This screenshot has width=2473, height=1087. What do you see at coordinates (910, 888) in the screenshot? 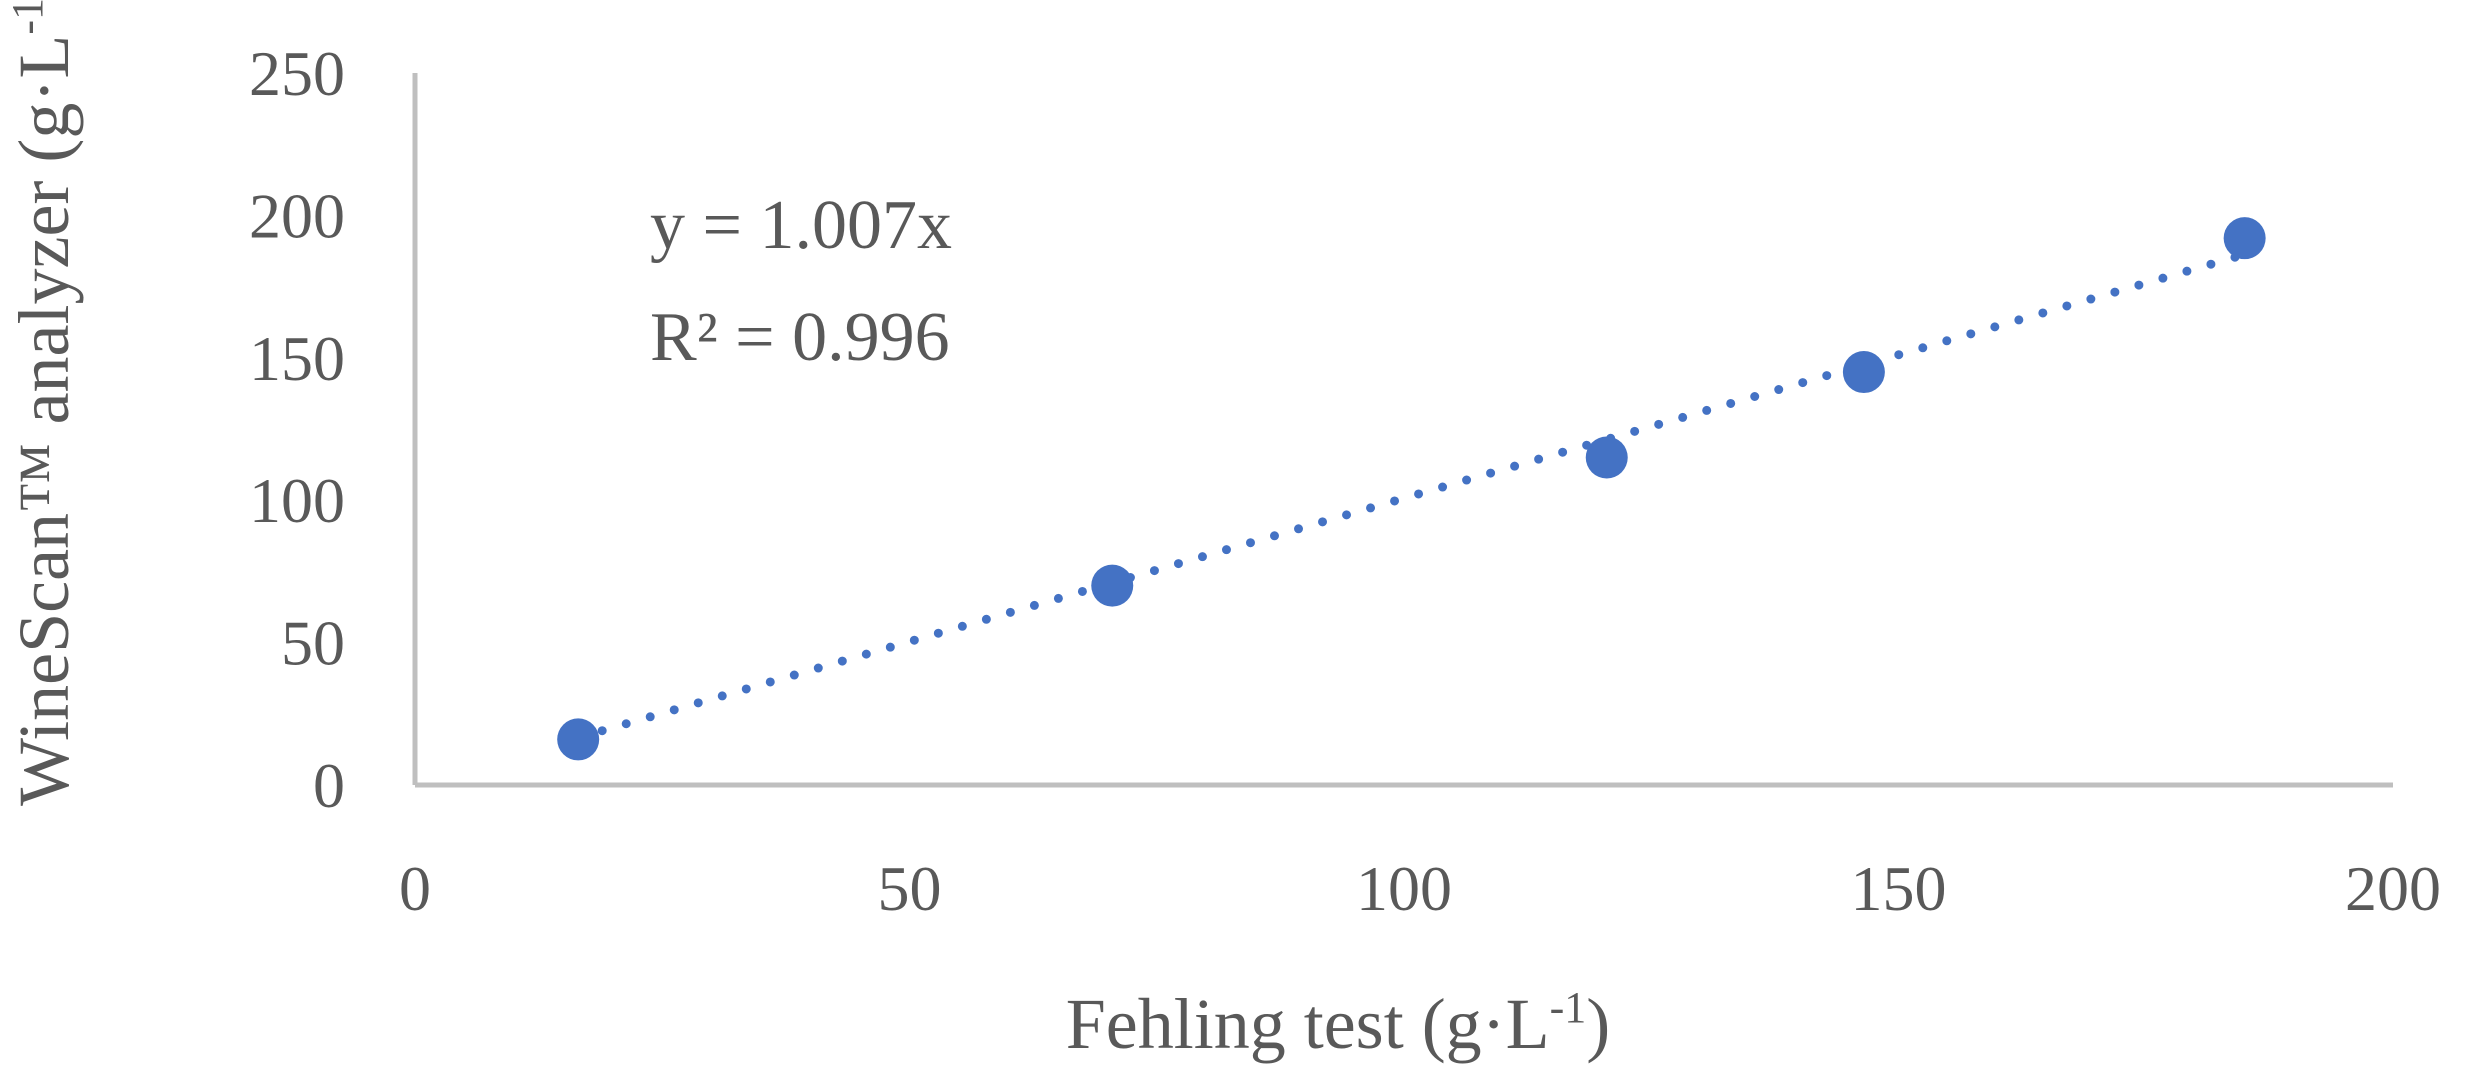
I see `x-tick-label: 50` at bounding box center [910, 888].